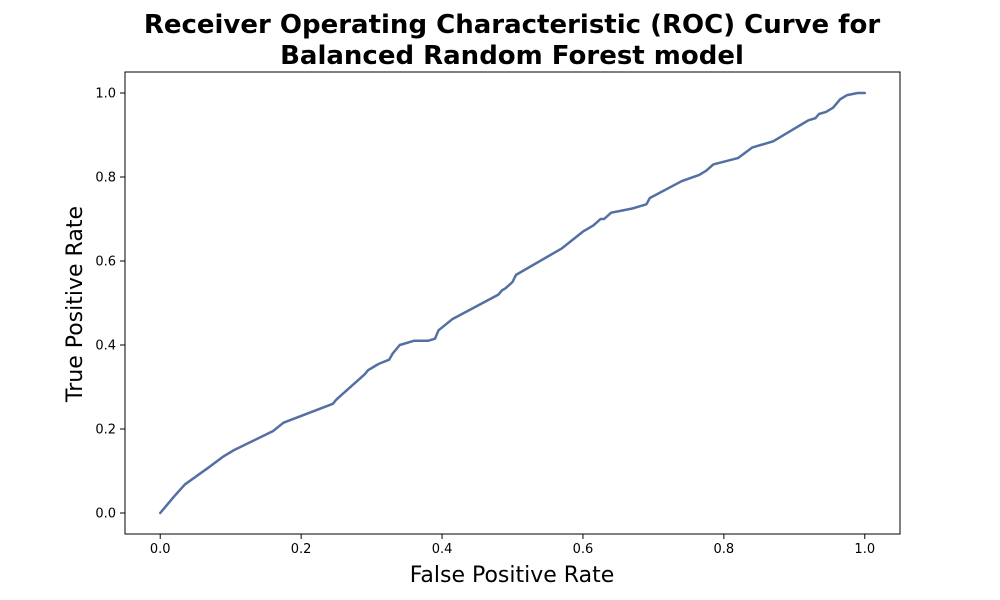 The image size is (1000, 600). What do you see at coordinates (442, 549) in the screenshot?
I see `x-tick-label: 0.4` at bounding box center [442, 549].